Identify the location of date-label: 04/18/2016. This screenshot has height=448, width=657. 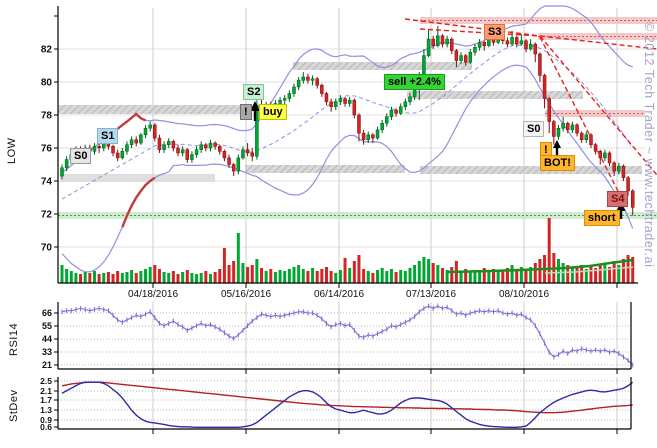
(153, 294).